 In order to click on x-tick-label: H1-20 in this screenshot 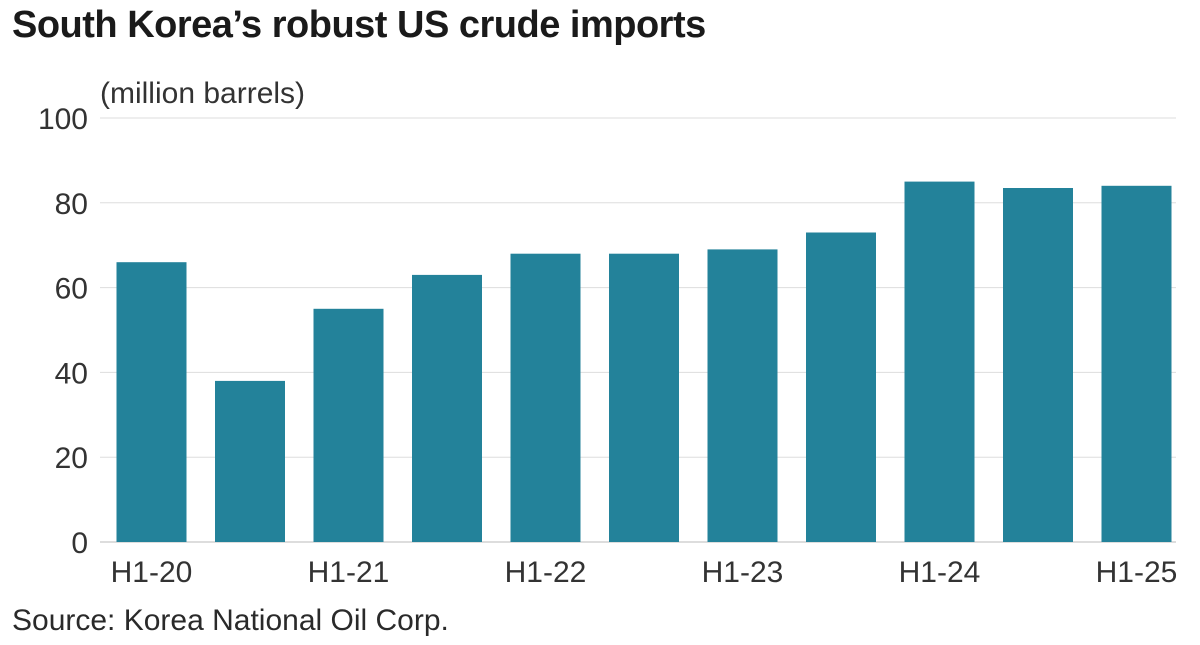, I will do `click(152, 572)`.